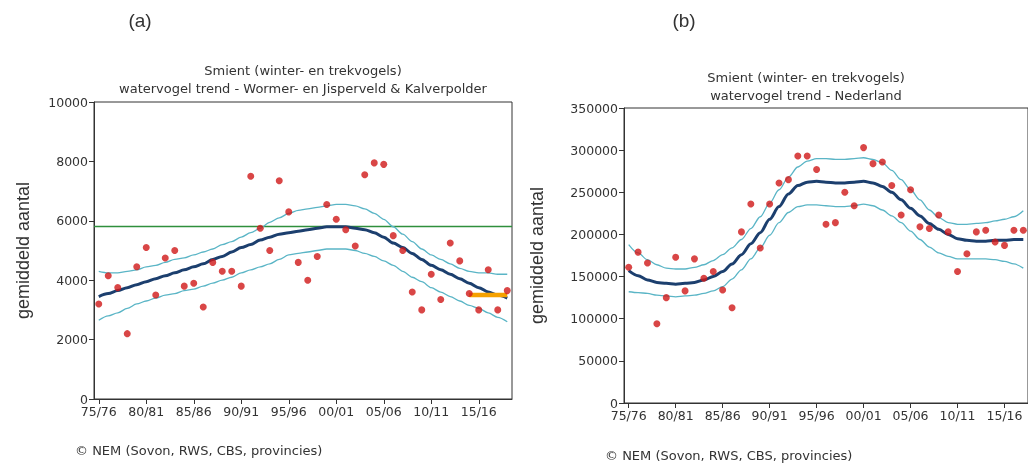 This screenshot has height=463, width=1028. Describe the element at coordinates (806, 77) in the screenshot. I see `chart-title: Smient (winter- en trekvogels)` at that location.